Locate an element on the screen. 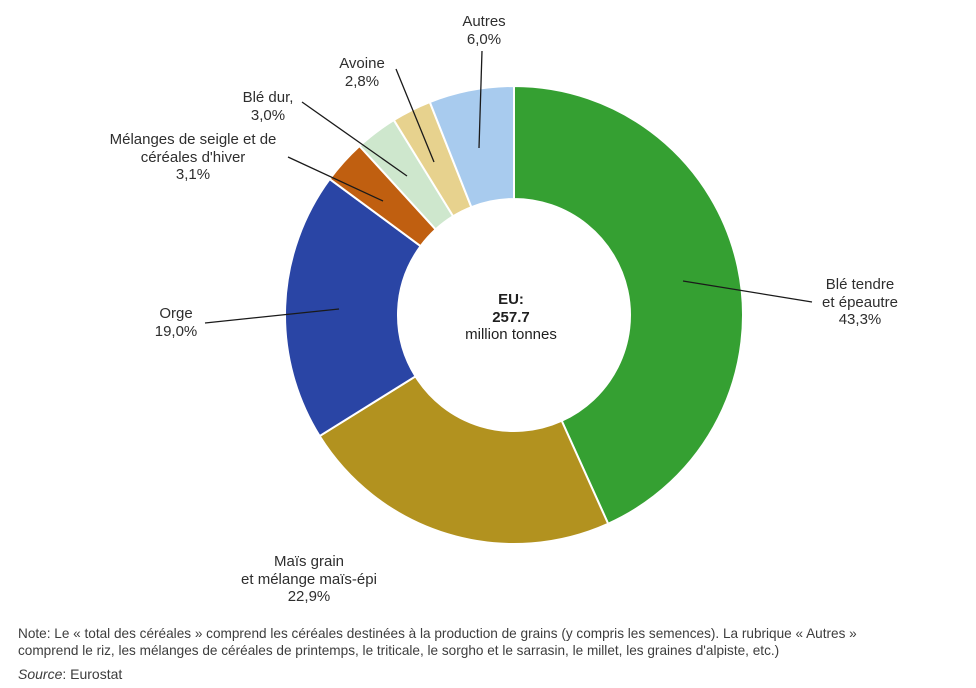  slice-label-line: et épeautre is located at coordinates (860, 302).